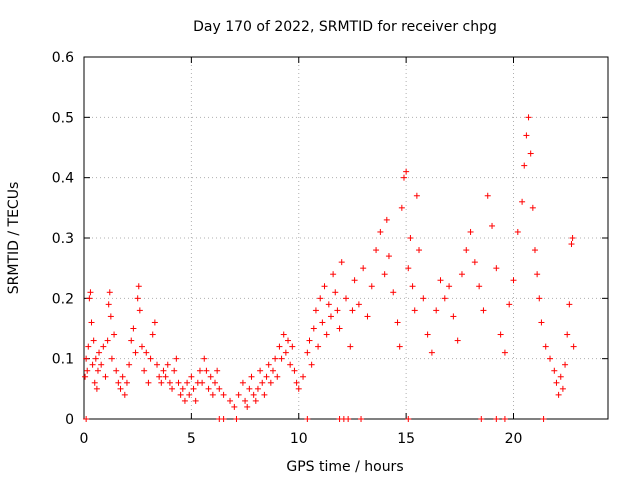  Describe the element at coordinates (69, 420) in the screenshot. I see `y-tick-label: 0` at that location.